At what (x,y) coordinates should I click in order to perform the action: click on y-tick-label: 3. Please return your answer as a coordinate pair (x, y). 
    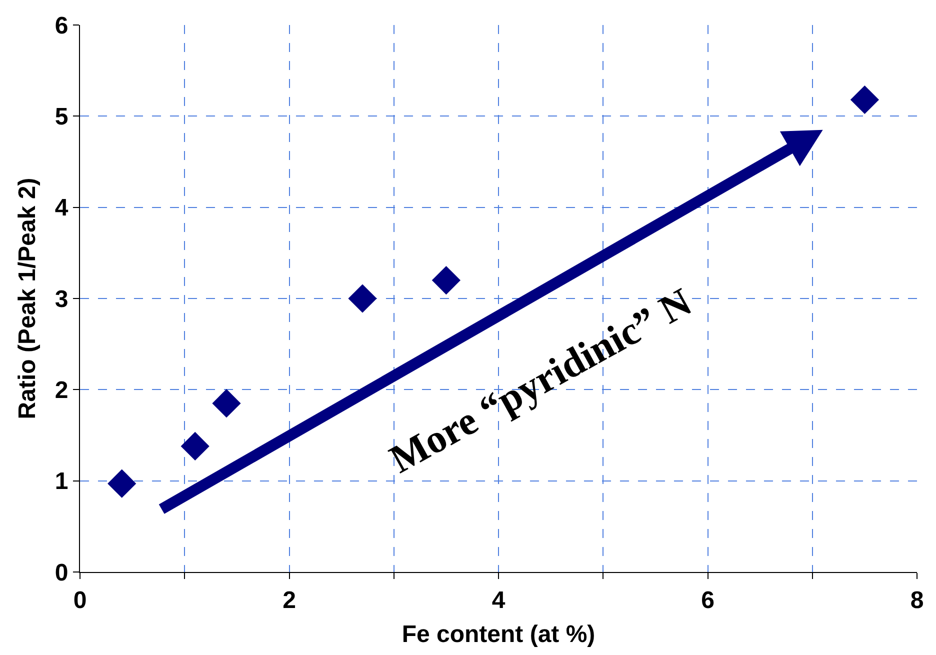
    Looking at the image, I should click on (61, 299).